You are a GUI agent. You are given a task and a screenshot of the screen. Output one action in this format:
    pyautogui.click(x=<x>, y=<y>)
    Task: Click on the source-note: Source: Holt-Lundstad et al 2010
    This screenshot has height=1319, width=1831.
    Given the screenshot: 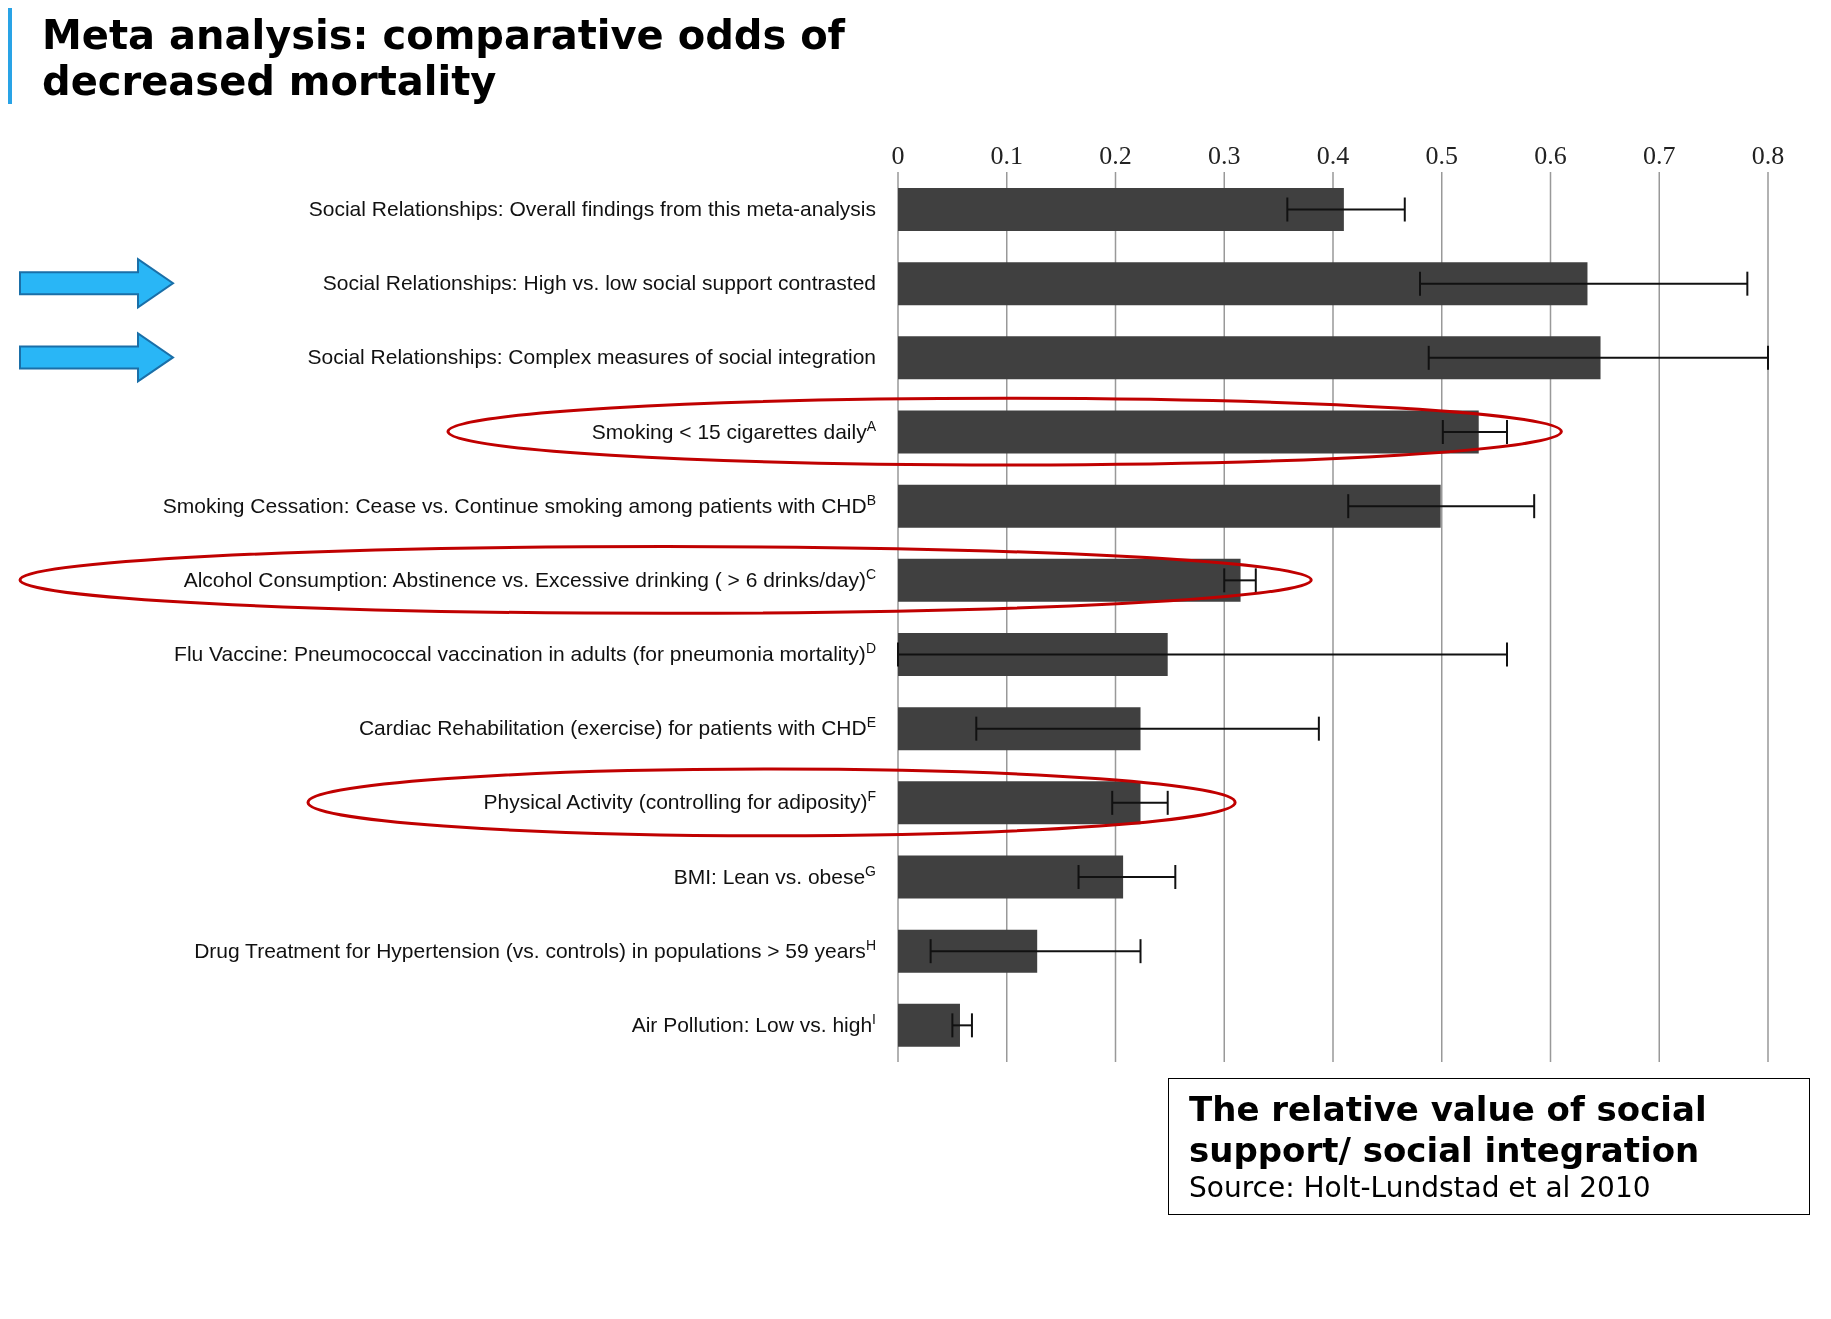 What is the action you would take?
    pyautogui.click(x=1420, y=1187)
    